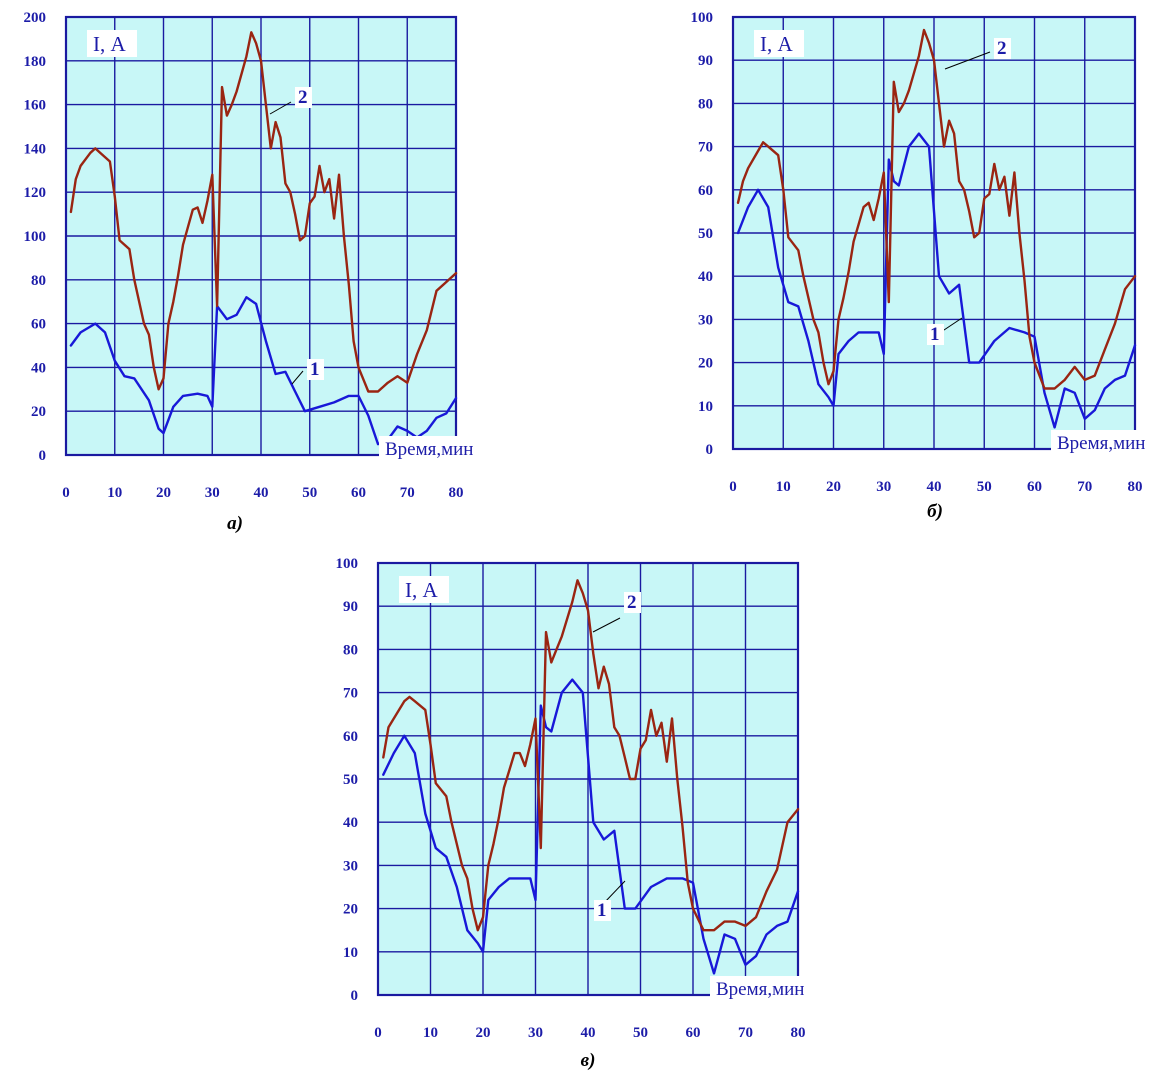 The height and width of the screenshot is (1074, 1155). What do you see at coordinates (935, 511) in the screenshot?
I see `chart-caption: б)` at bounding box center [935, 511].